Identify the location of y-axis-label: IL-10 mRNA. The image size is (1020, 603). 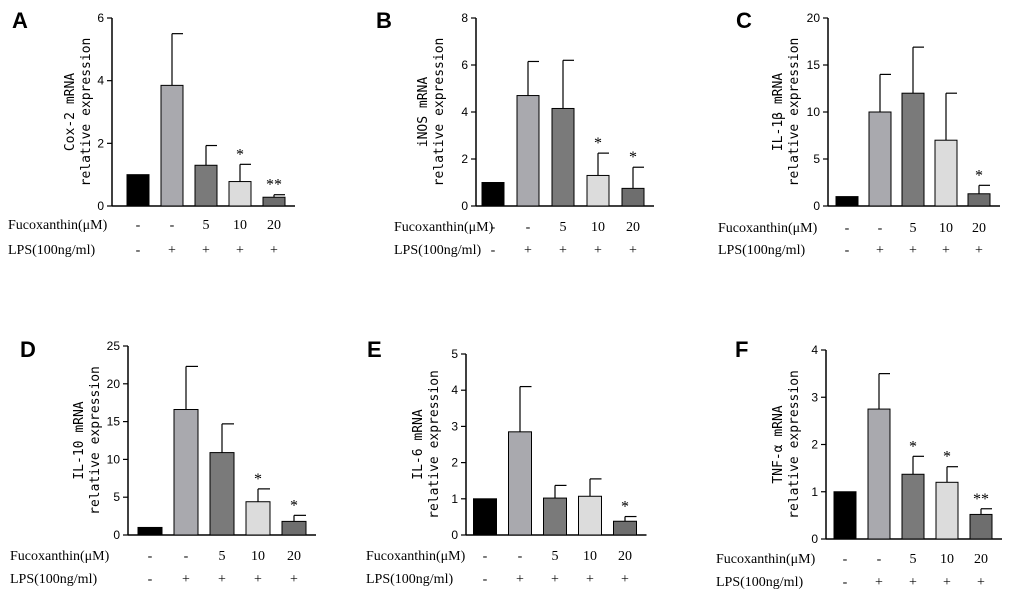
(79, 440).